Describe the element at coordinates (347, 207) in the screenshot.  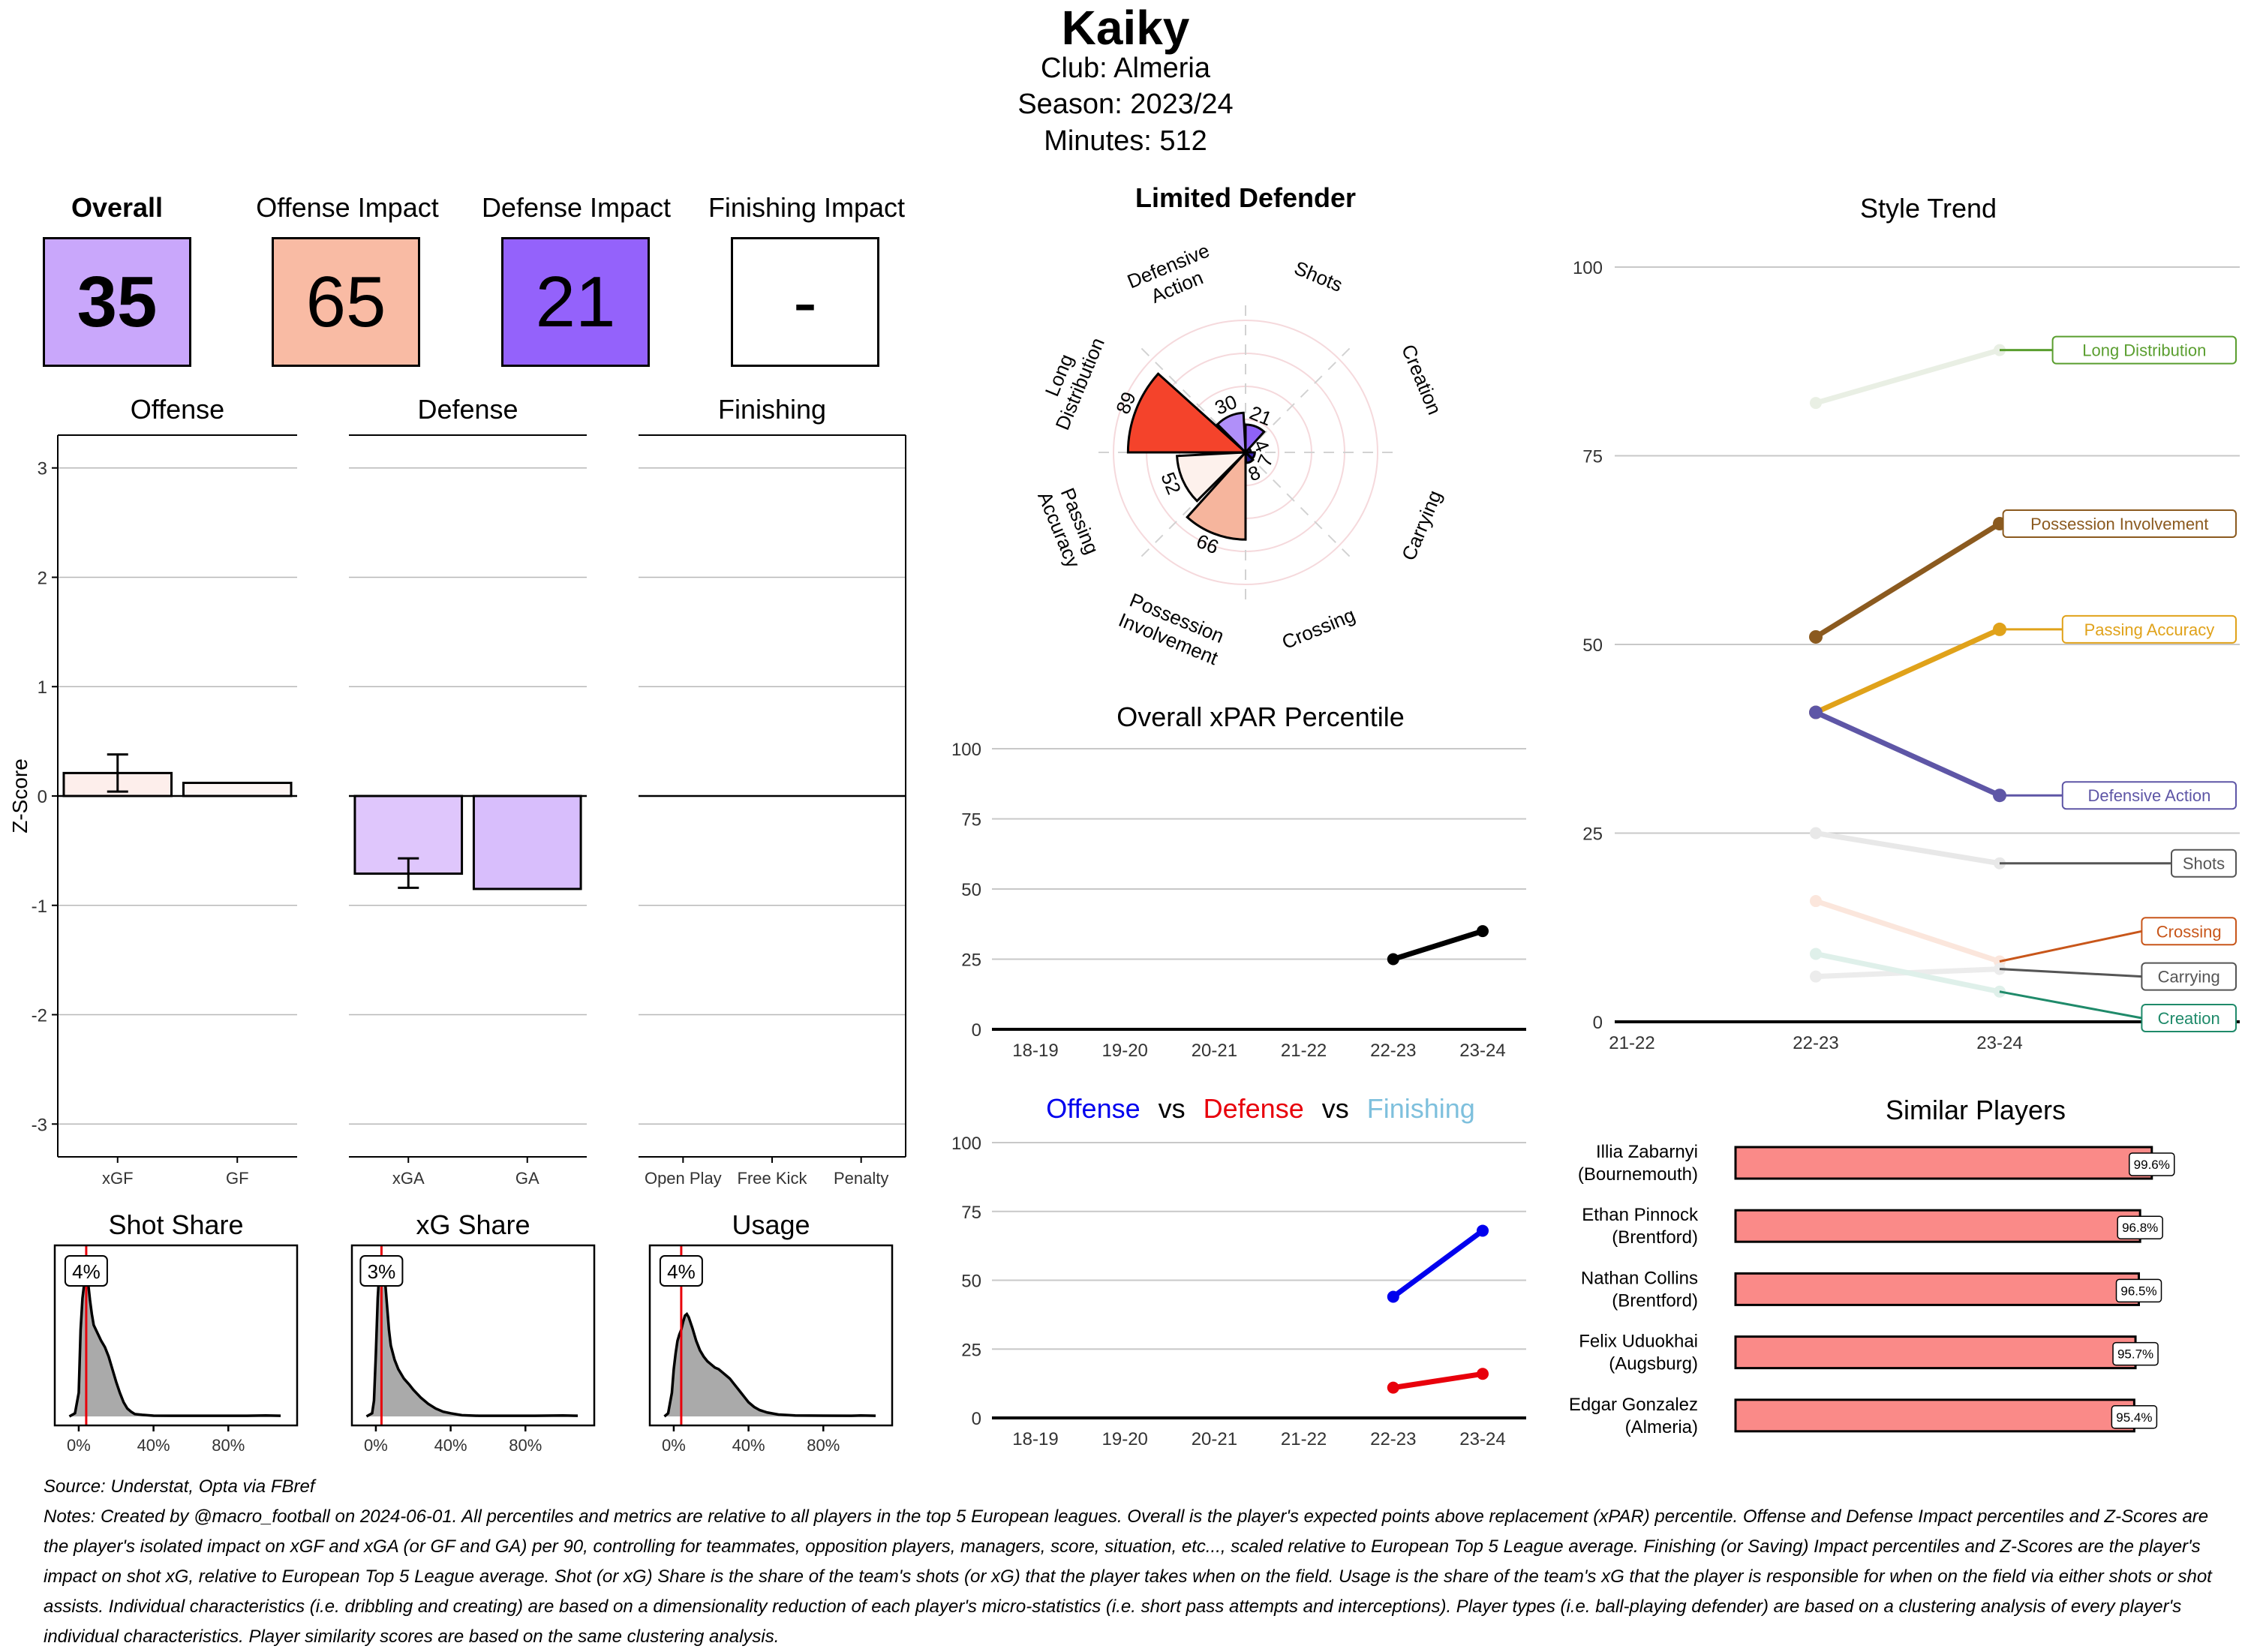
I see `card-label-offense-impact: Offense Impact` at that location.